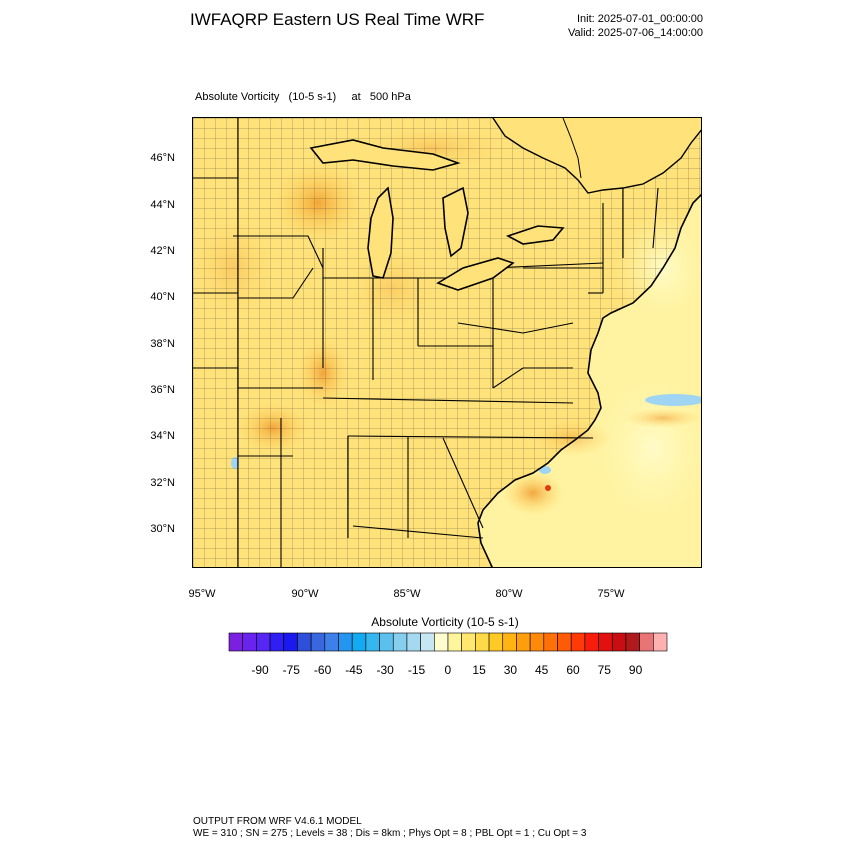 The width and height of the screenshot is (850, 850). What do you see at coordinates (162, 158) in the screenshot?
I see `latitude-label: 46°N` at bounding box center [162, 158].